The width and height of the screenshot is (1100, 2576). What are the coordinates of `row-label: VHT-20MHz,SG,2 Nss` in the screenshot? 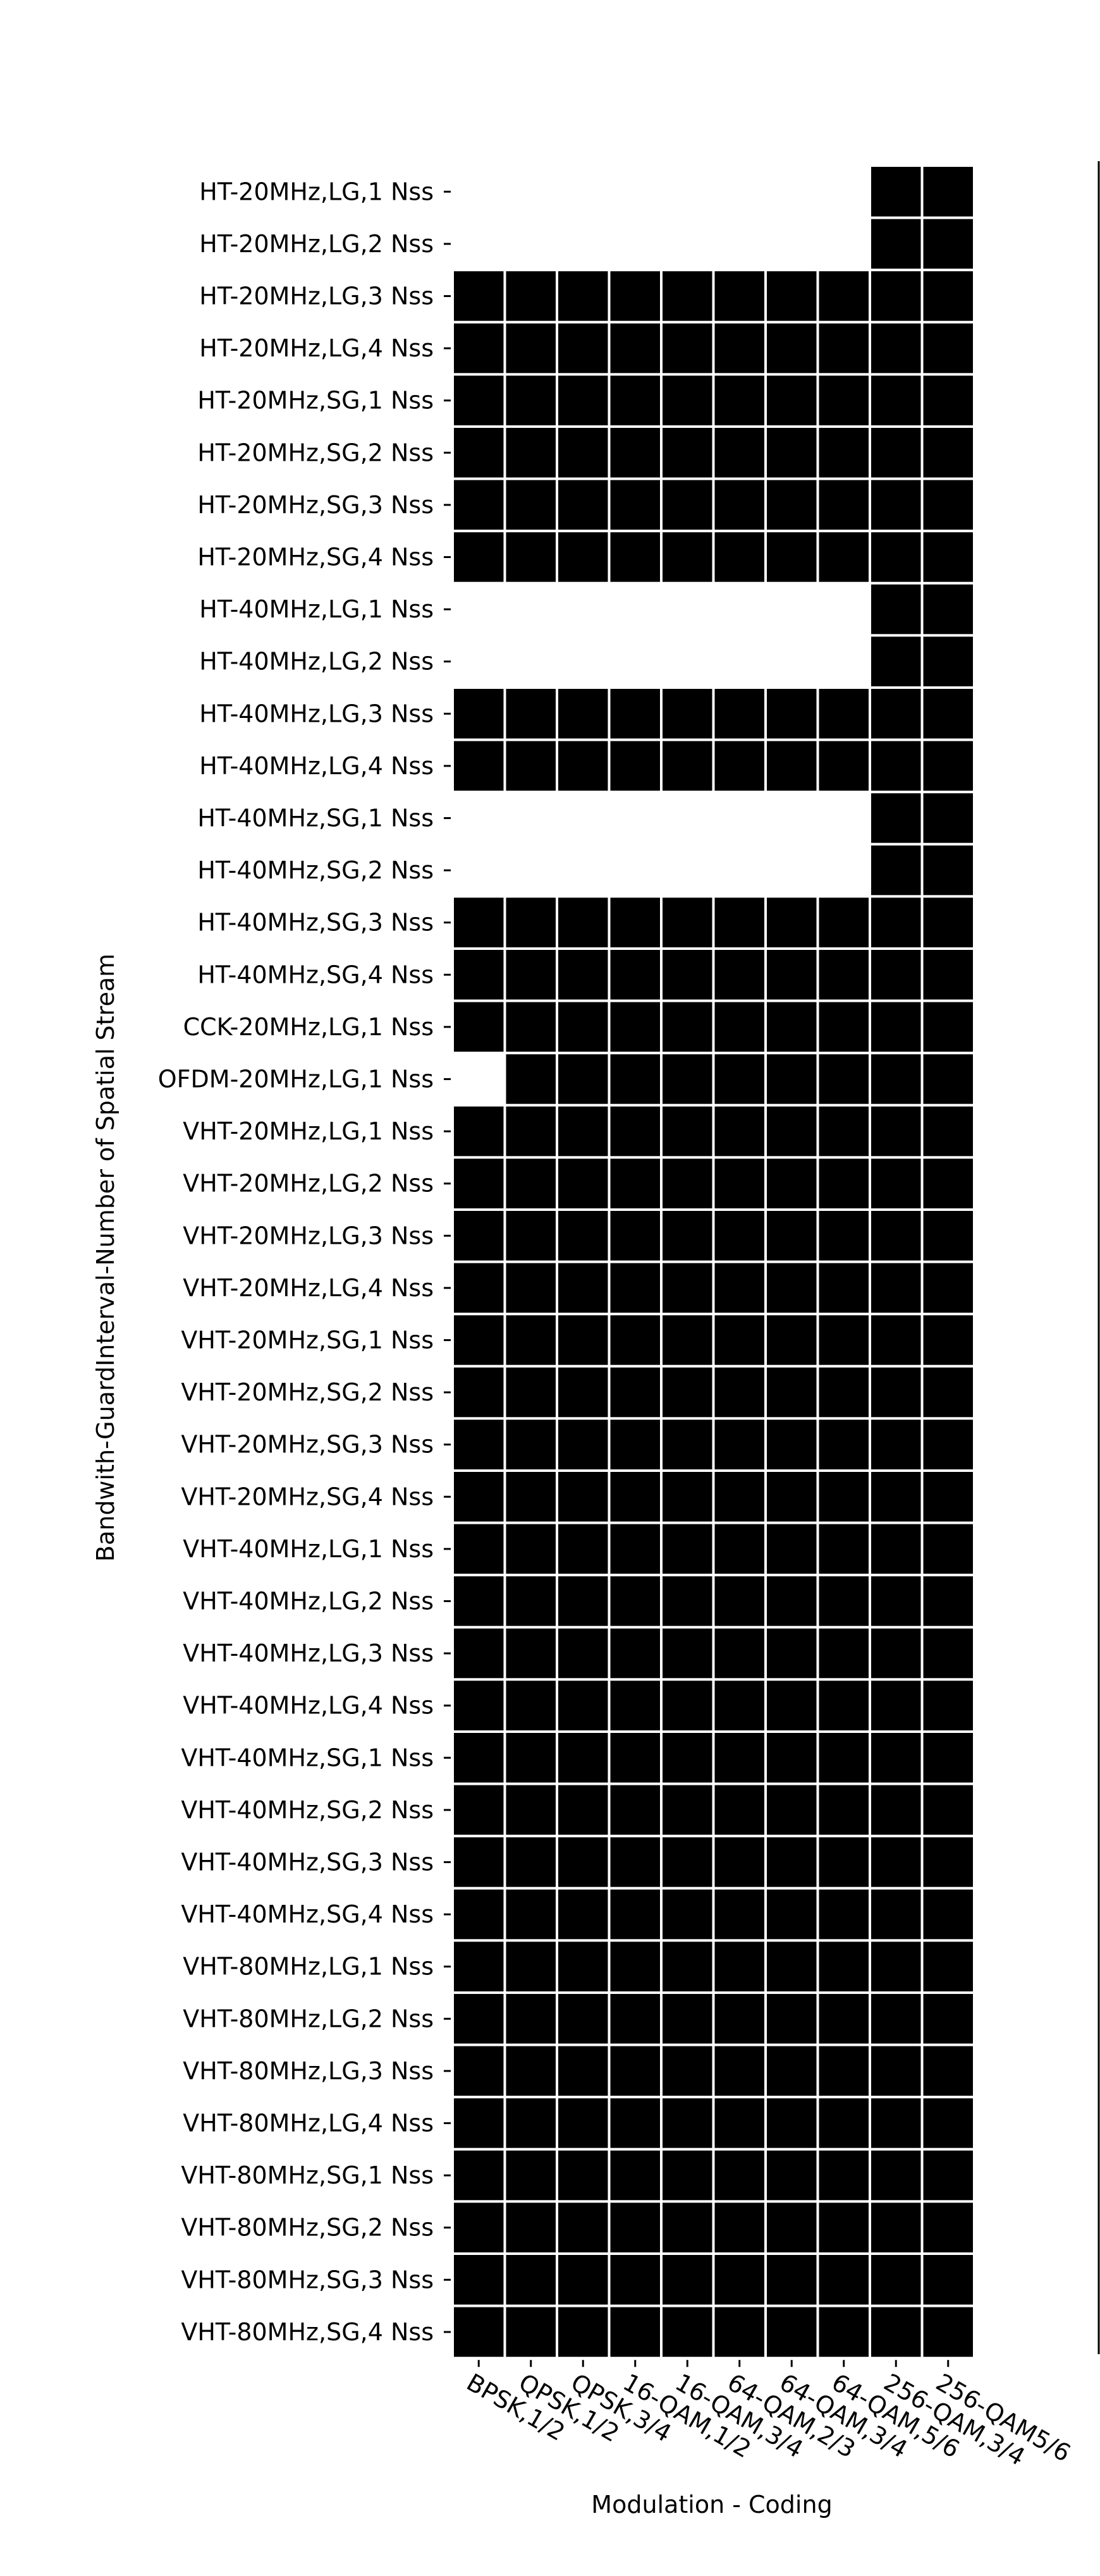 It's located at (307, 1392).